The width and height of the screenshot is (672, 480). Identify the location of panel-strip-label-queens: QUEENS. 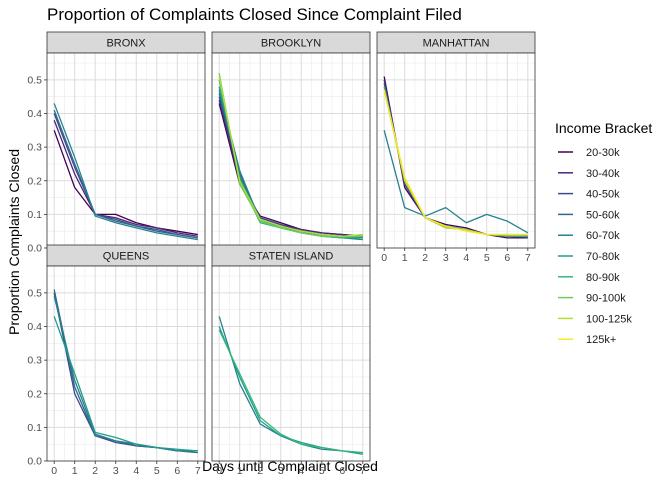
(126, 257).